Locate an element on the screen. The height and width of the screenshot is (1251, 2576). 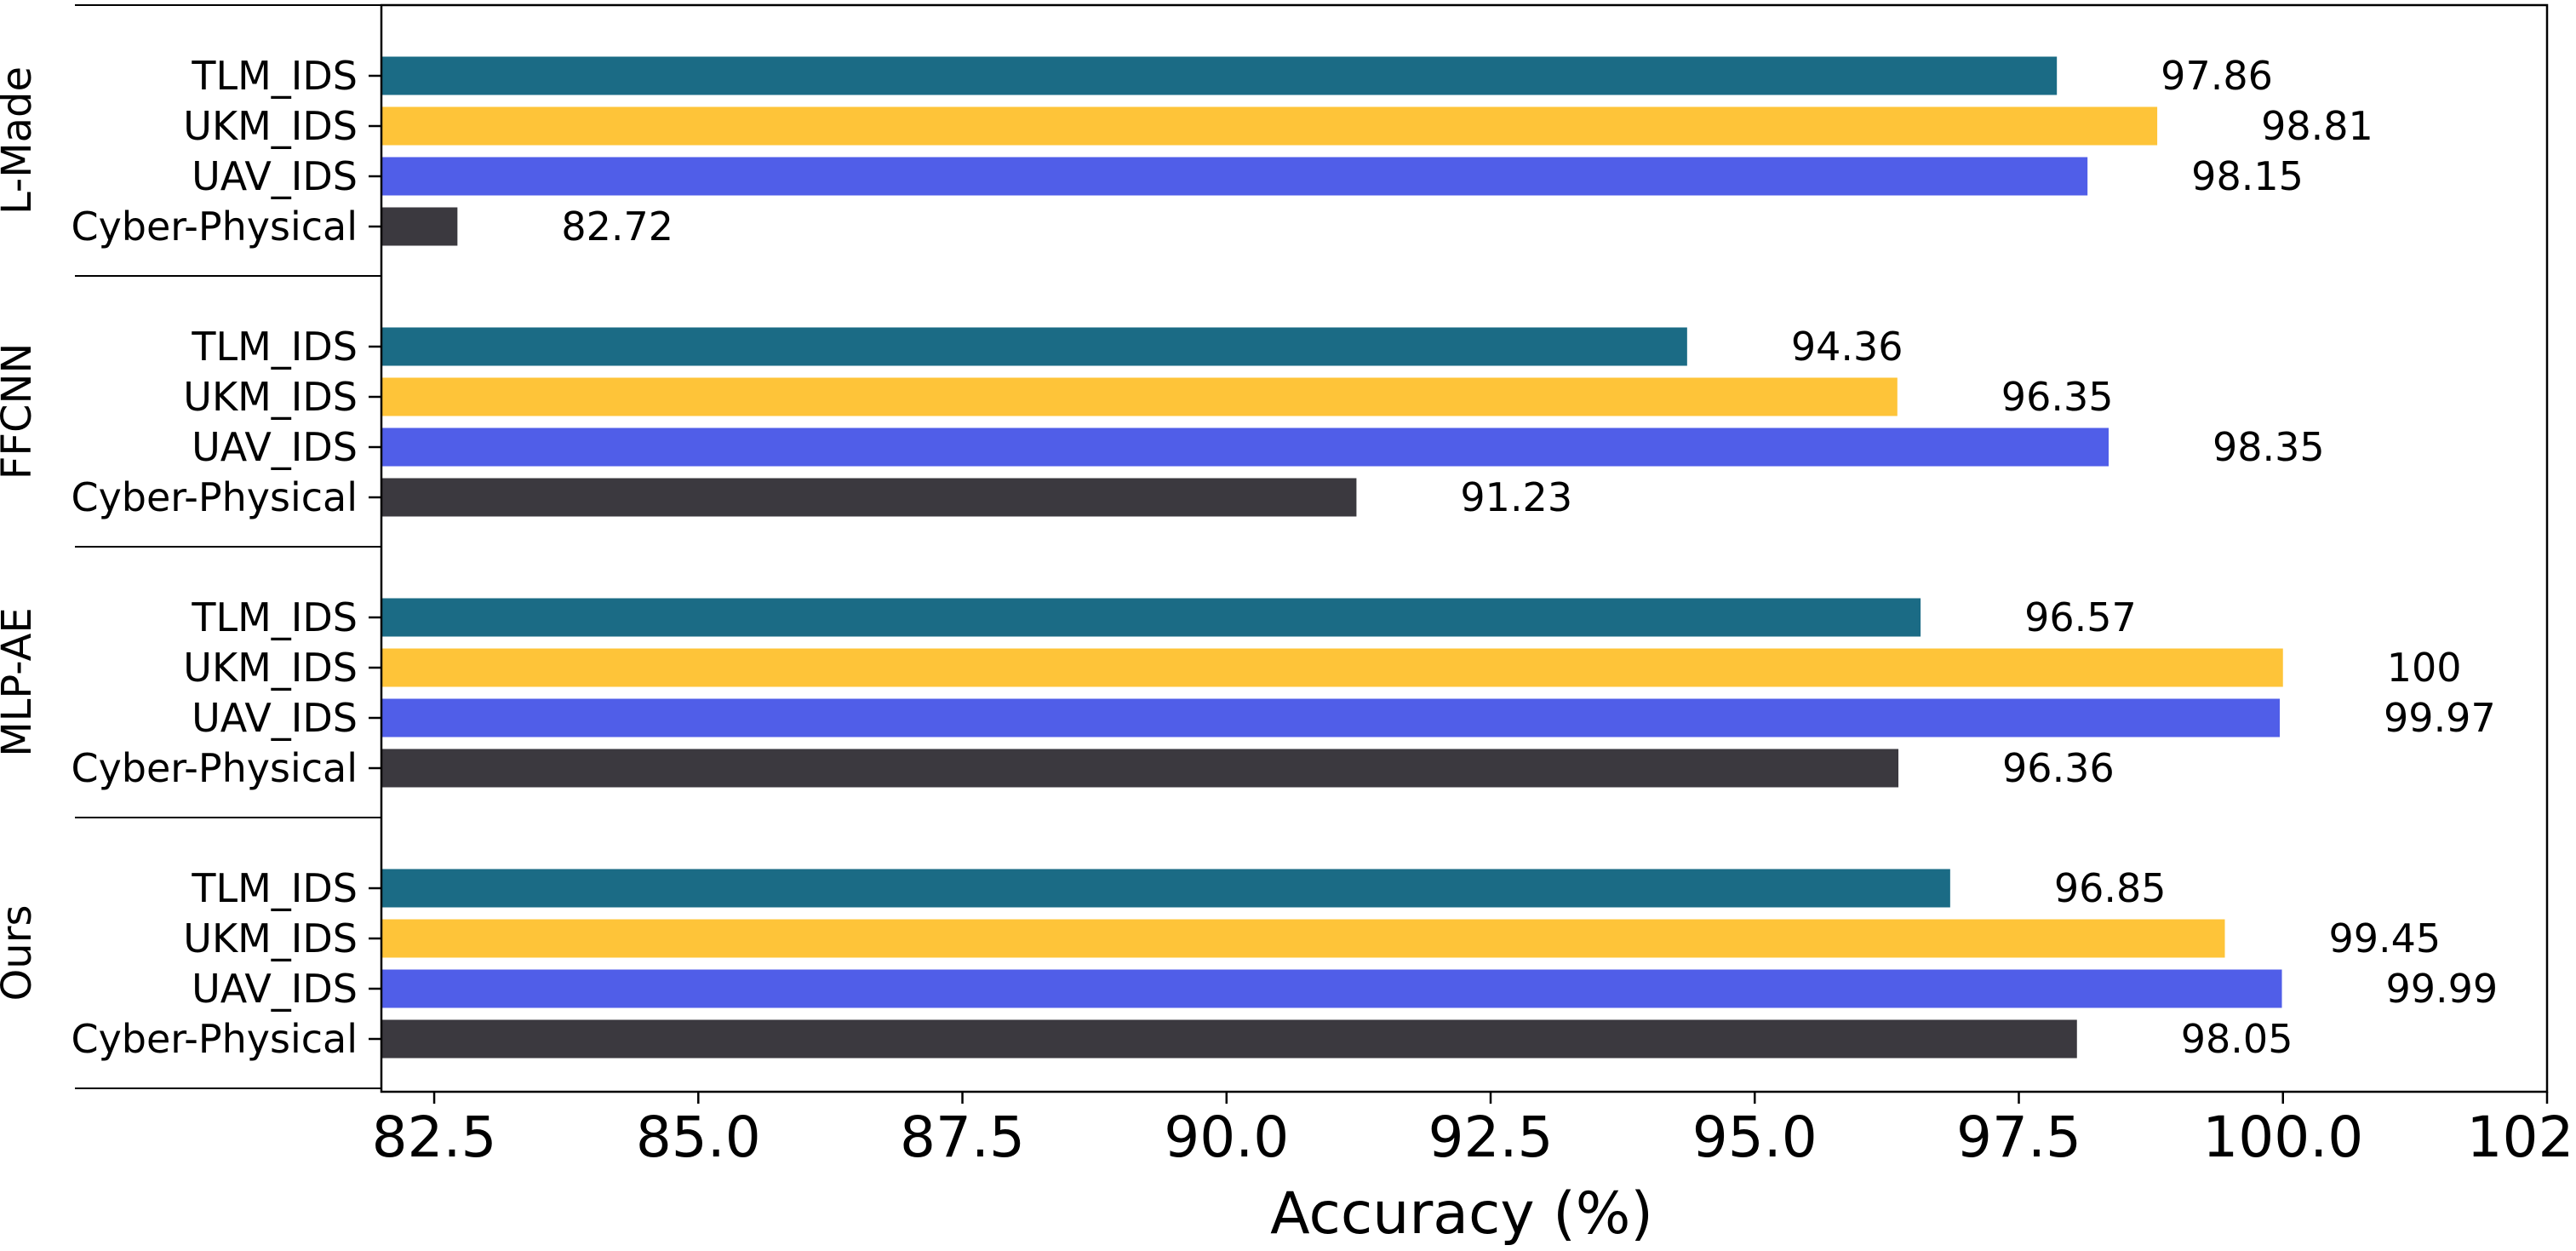
value-label-mlp-ae-tlm-ids: 96.57 is located at coordinates (2080, 617).